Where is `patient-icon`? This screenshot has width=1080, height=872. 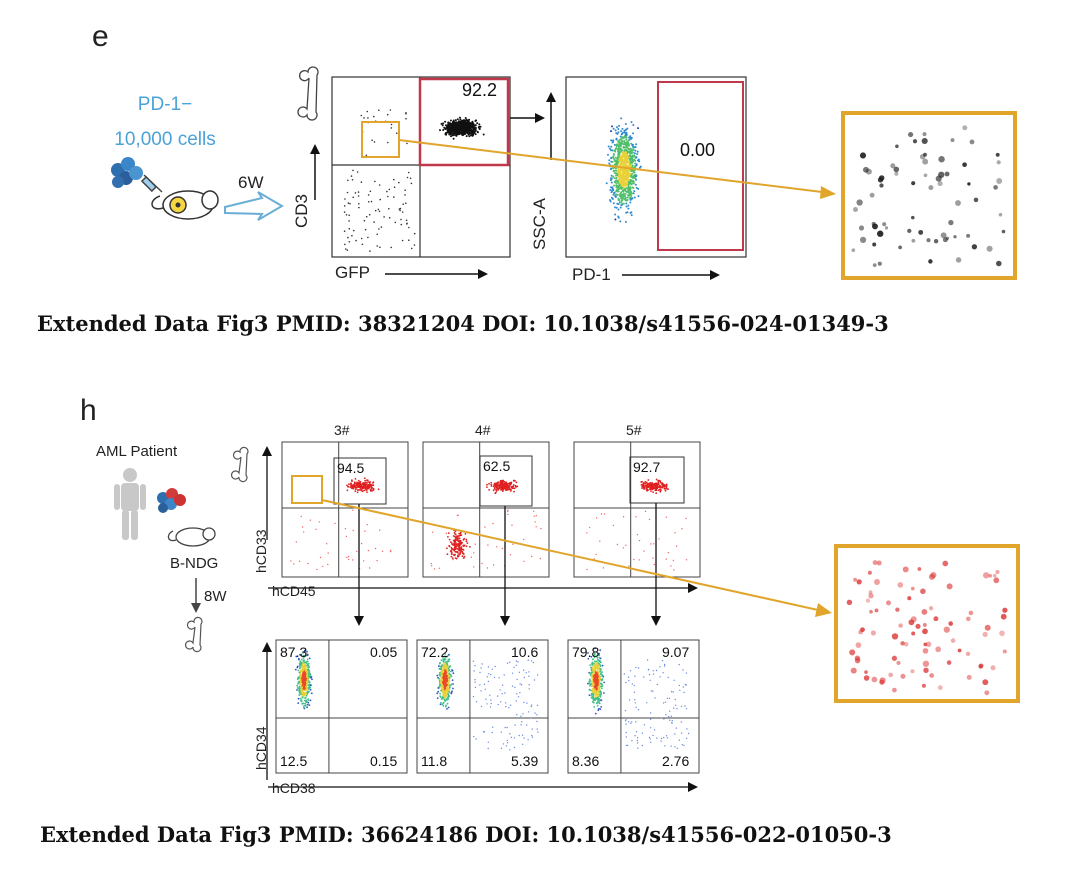
patient-icon is located at coordinates (130, 504).